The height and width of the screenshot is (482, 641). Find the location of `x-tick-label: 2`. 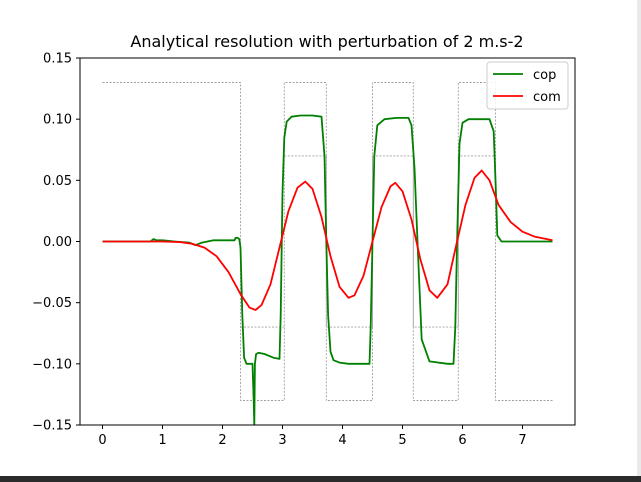

x-tick-label: 2 is located at coordinates (222, 440).